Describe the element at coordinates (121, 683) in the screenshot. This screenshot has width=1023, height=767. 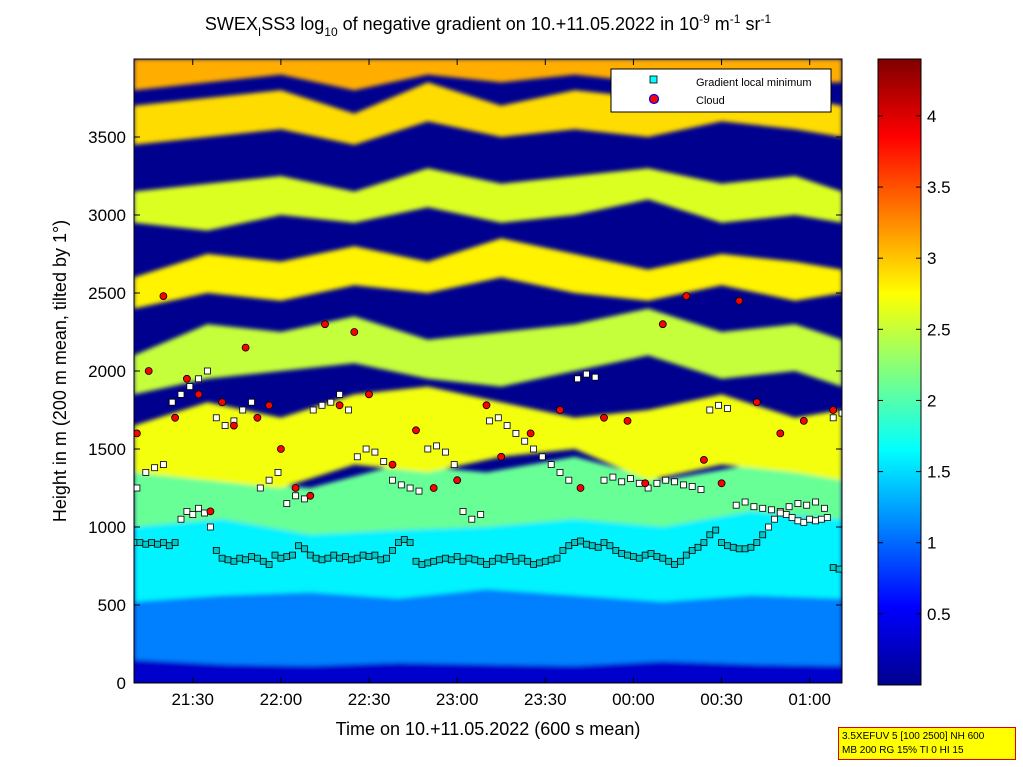
I see `y-tick-label: 0` at that location.